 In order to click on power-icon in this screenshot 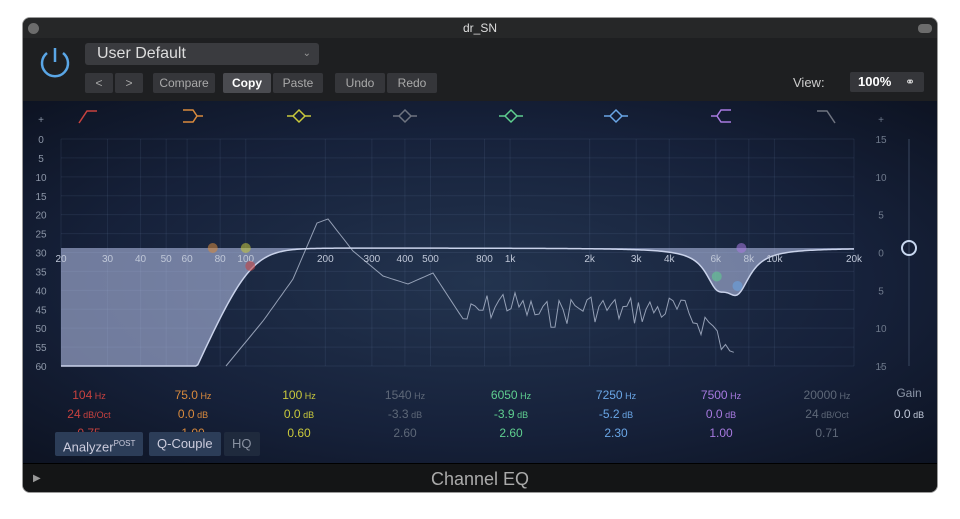, I will do `click(55, 63)`.